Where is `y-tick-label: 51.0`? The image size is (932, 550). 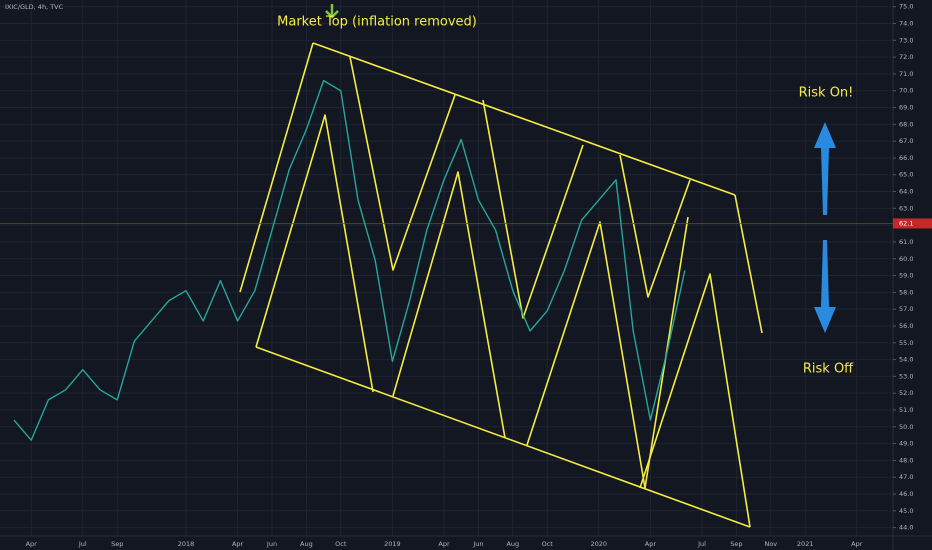 y-tick-label: 51.0 is located at coordinates (906, 410).